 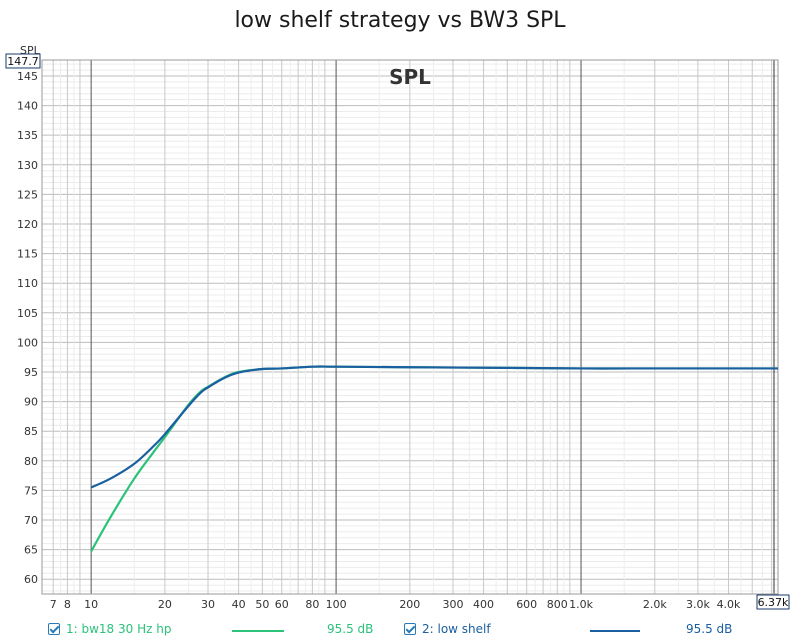 I want to click on y-tick-label: 65, so click(x=31, y=550).